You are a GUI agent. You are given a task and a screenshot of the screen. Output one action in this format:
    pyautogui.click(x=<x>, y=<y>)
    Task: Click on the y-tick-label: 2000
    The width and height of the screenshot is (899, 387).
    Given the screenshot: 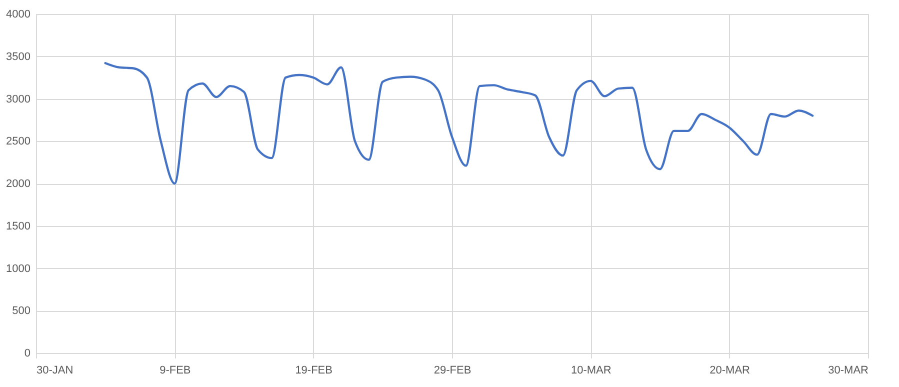 What is the action you would take?
    pyautogui.click(x=18, y=184)
    